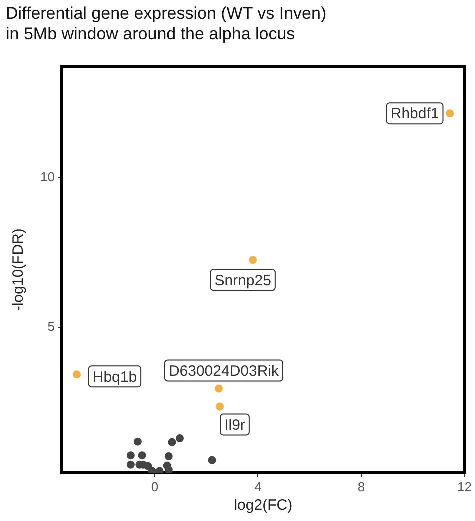 The height and width of the screenshot is (521, 475). I want to click on annotation: Hbq1b, so click(115, 377).